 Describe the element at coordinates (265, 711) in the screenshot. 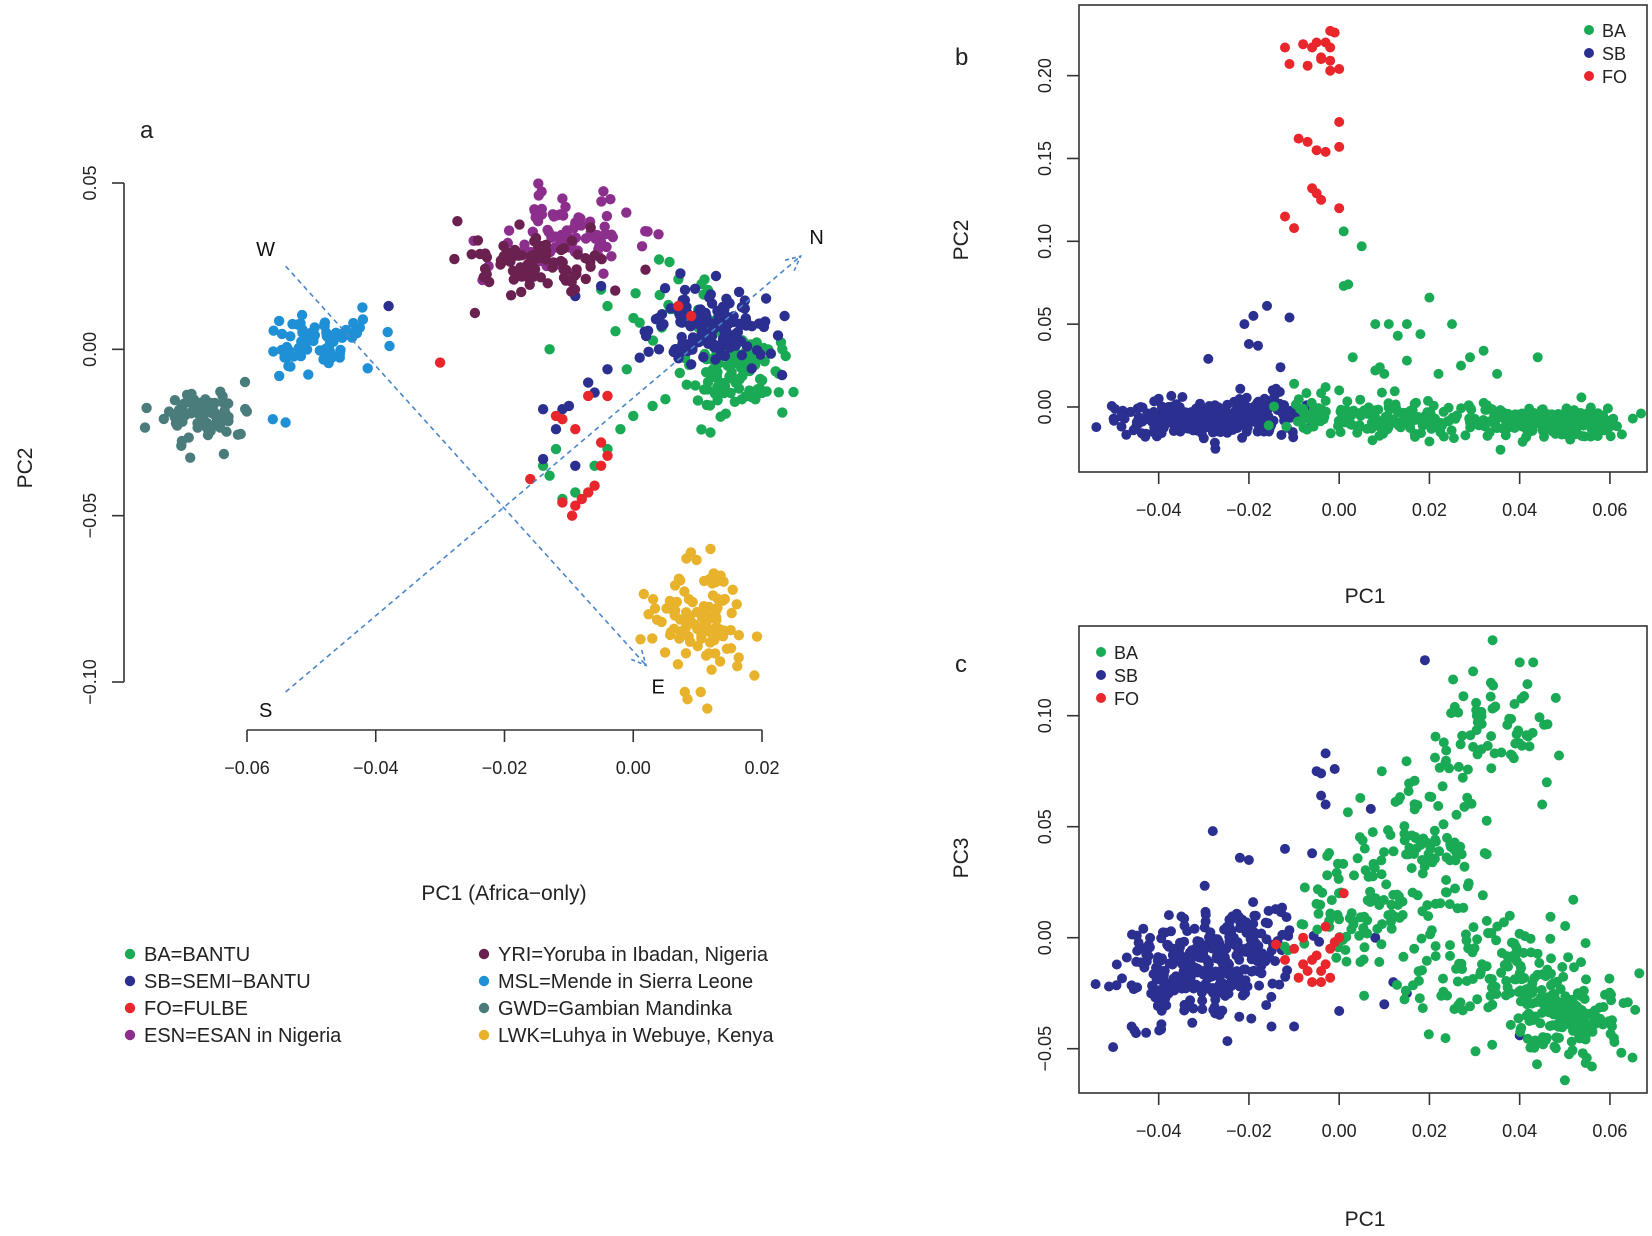

I see `arrow-start-label: S` at that location.